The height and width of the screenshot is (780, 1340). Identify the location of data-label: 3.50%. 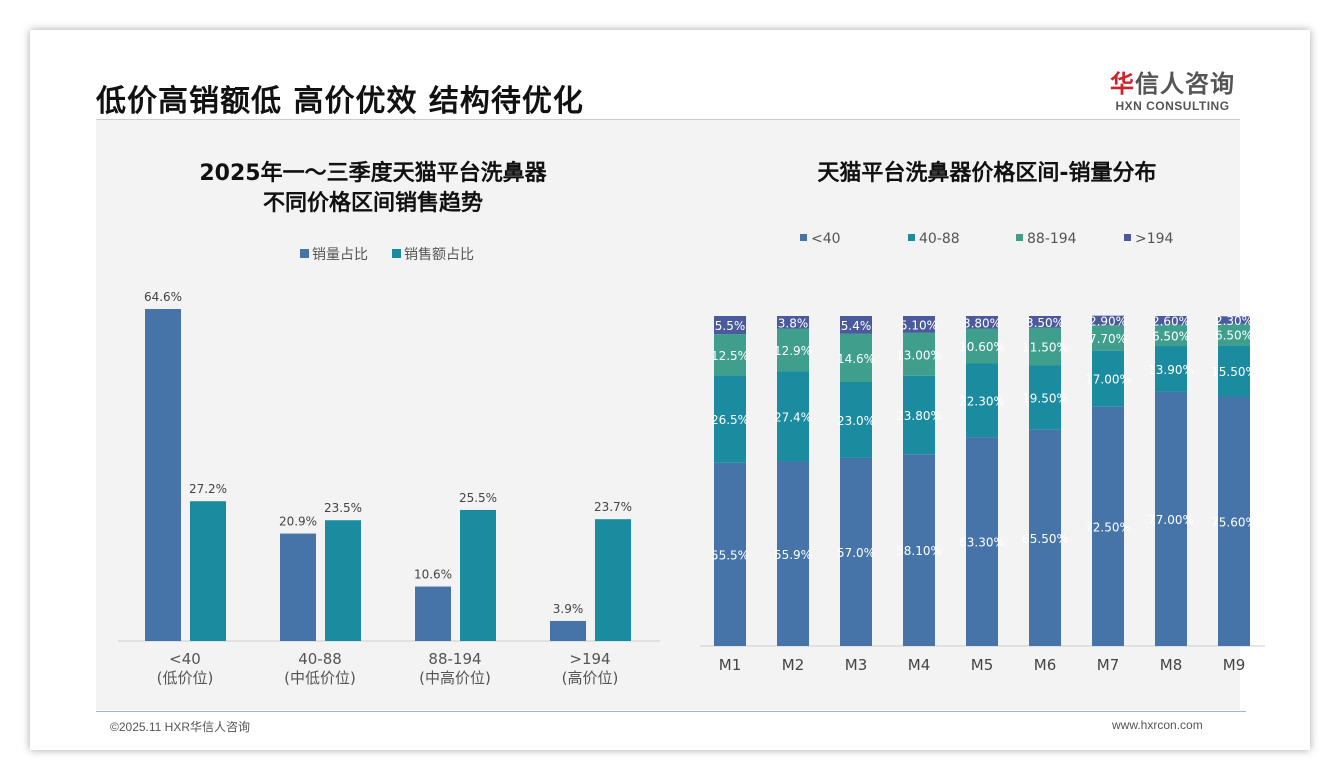
(1045, 323).